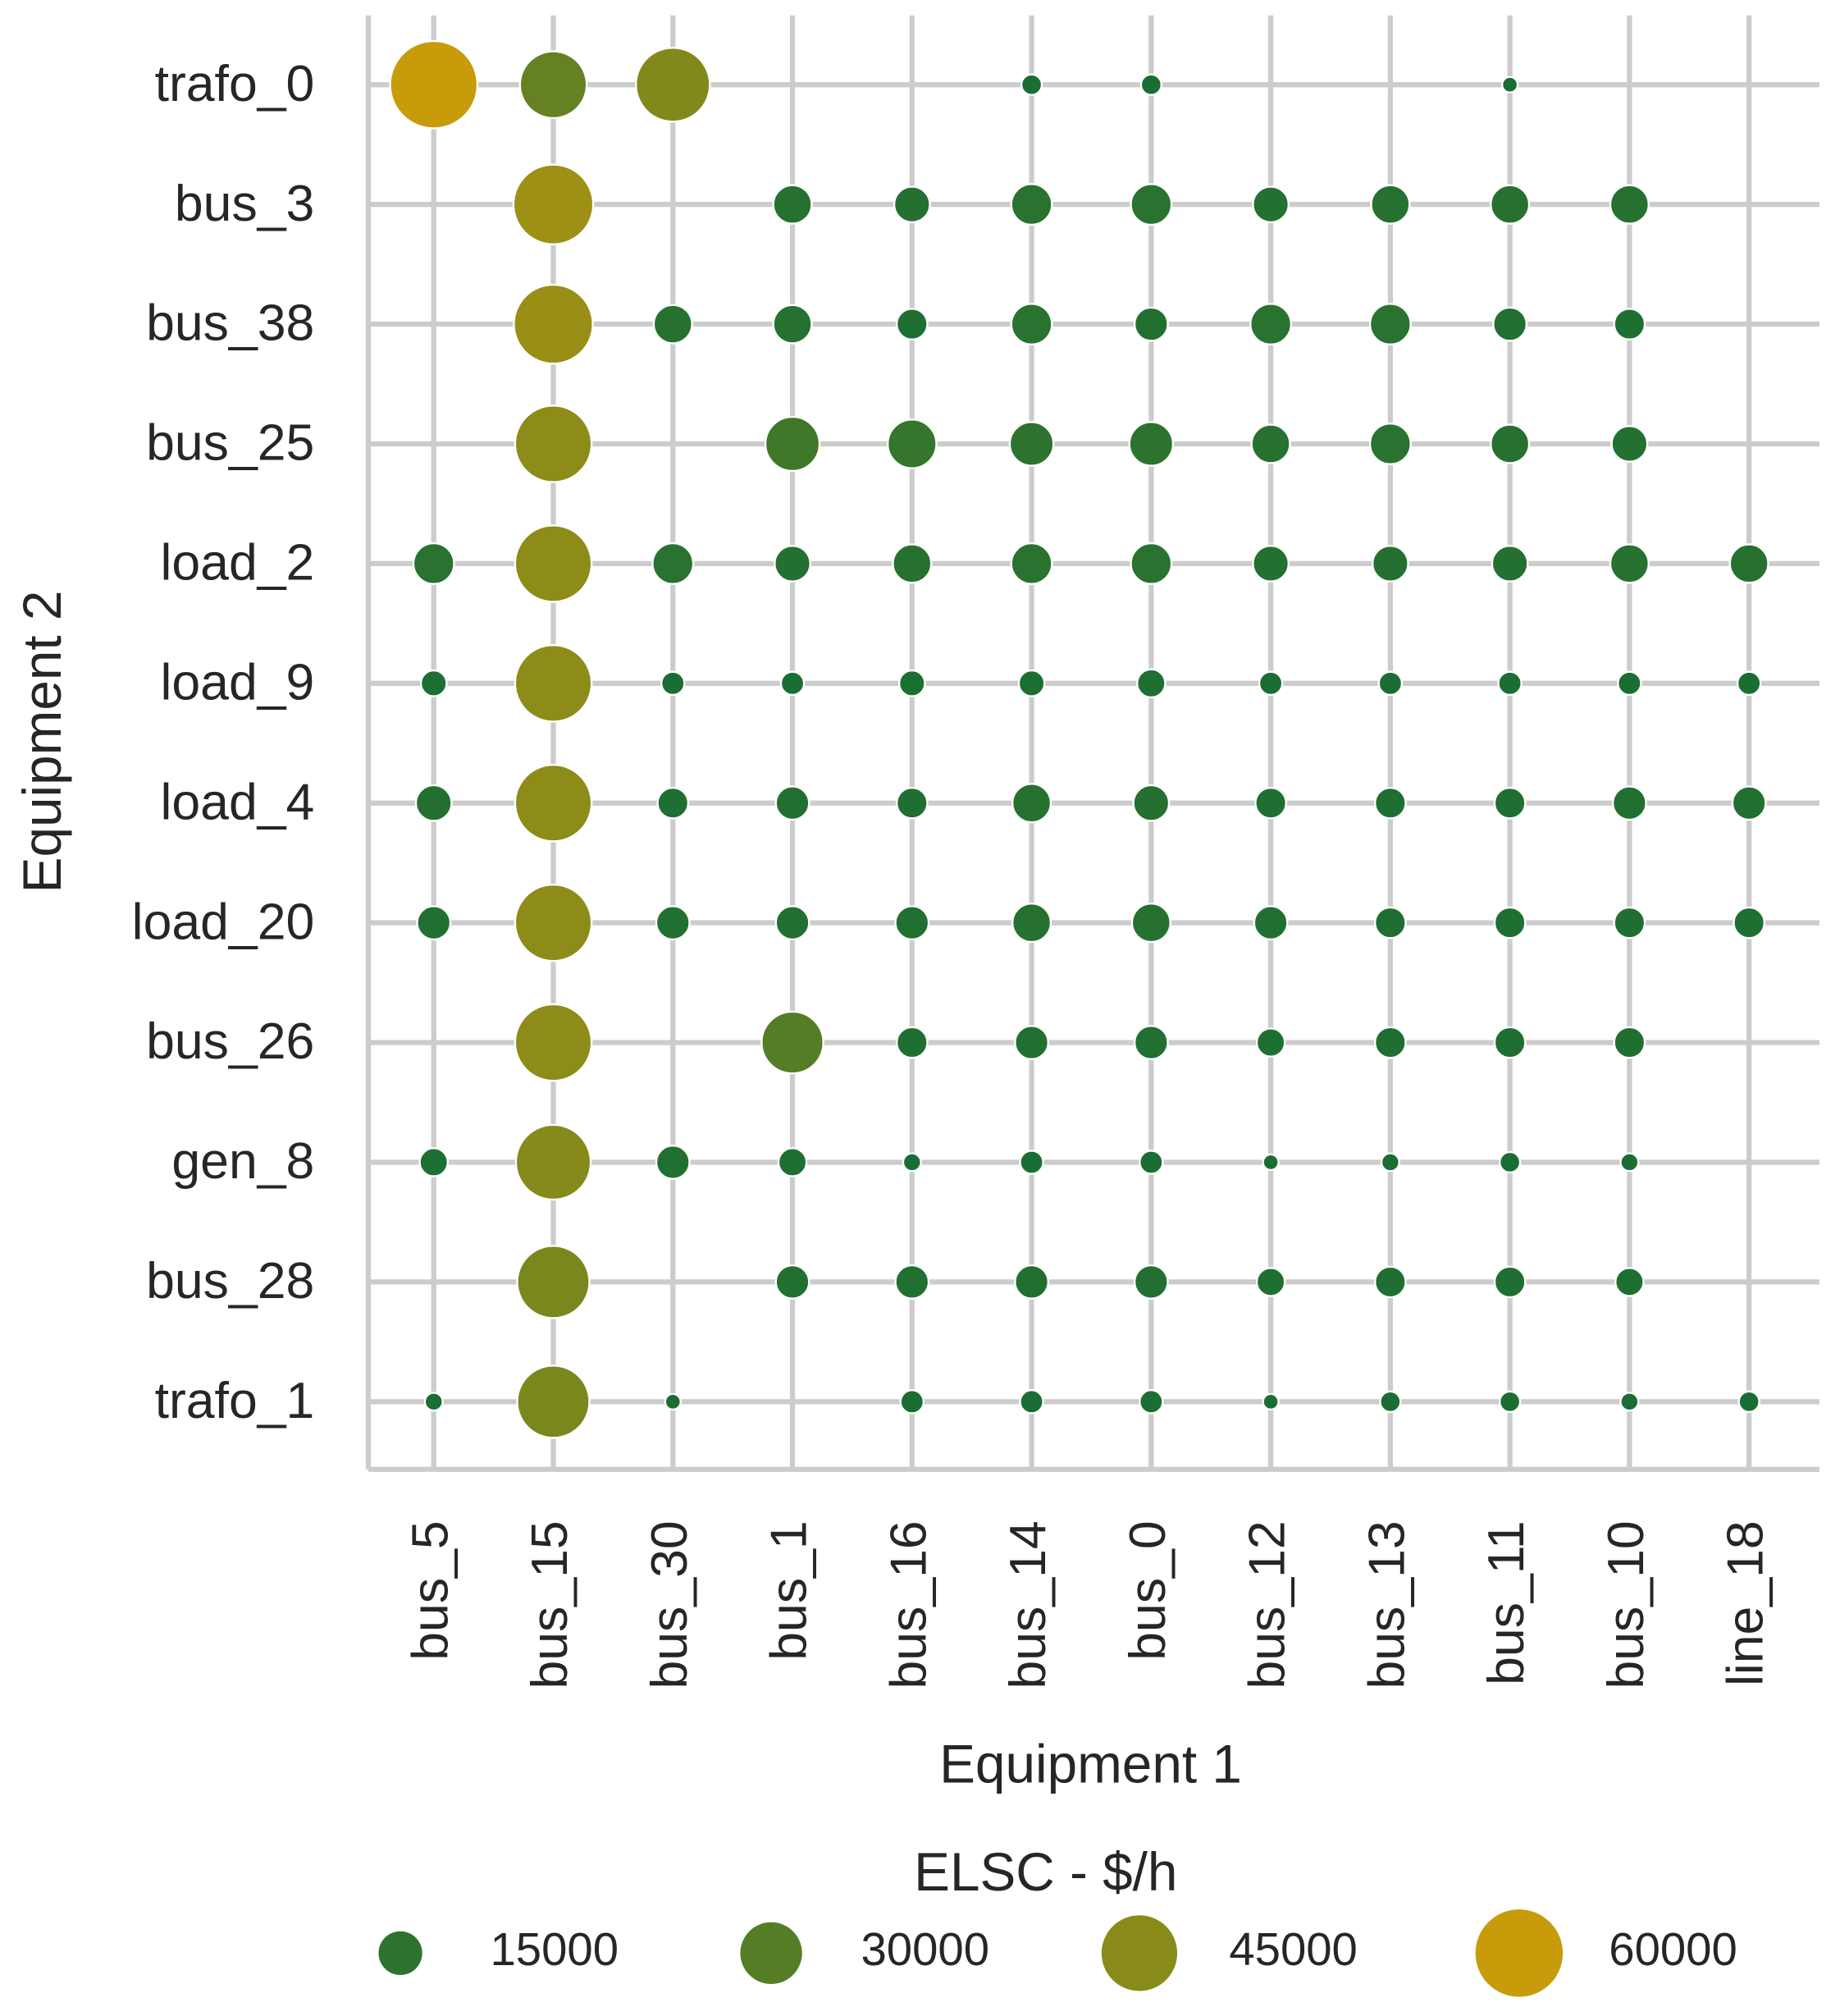  Describe the element at coordinates (1267, 1604) in the screenshot. I see `x-tick-label: bus_12` at that location.